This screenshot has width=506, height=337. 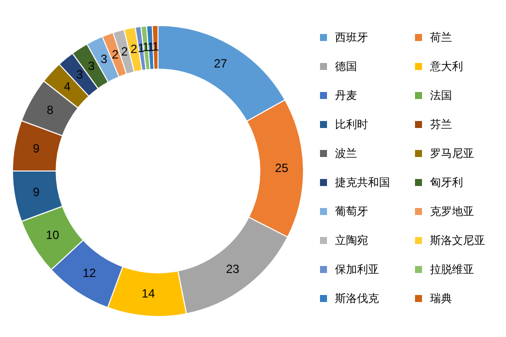 I want to click on data-label: 4, so click(x=67, y=86).